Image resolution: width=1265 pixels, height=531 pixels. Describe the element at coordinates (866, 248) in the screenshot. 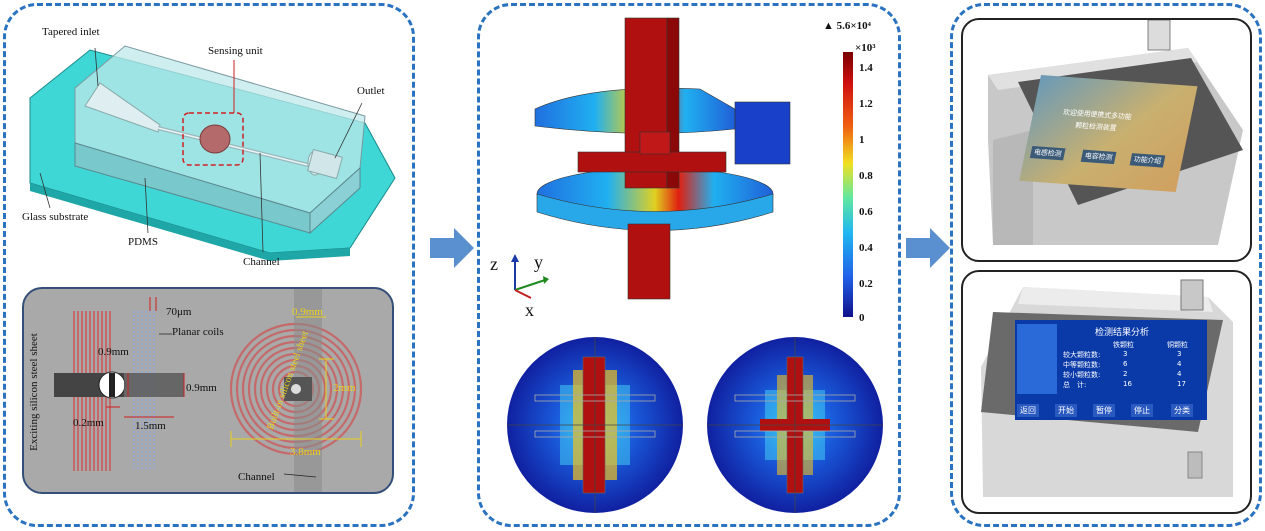

I see `colorbar-tick: 0.4` at that location.